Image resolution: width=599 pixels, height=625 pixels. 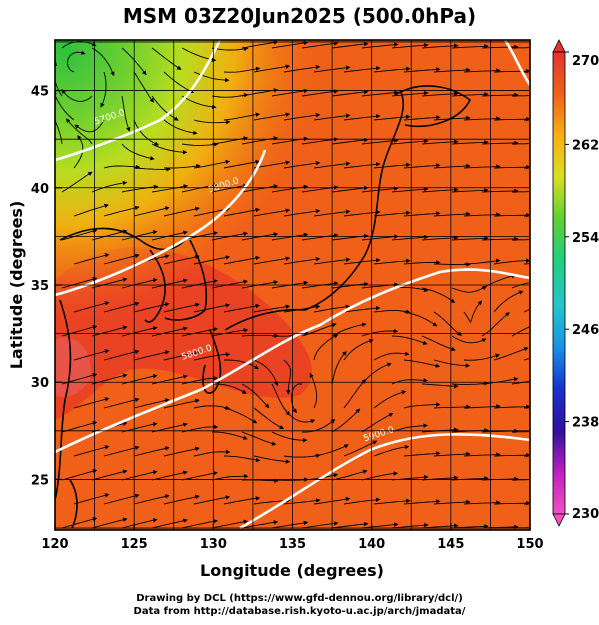 I want to click on y-tick-label: 35, so click(x=40, y=286).